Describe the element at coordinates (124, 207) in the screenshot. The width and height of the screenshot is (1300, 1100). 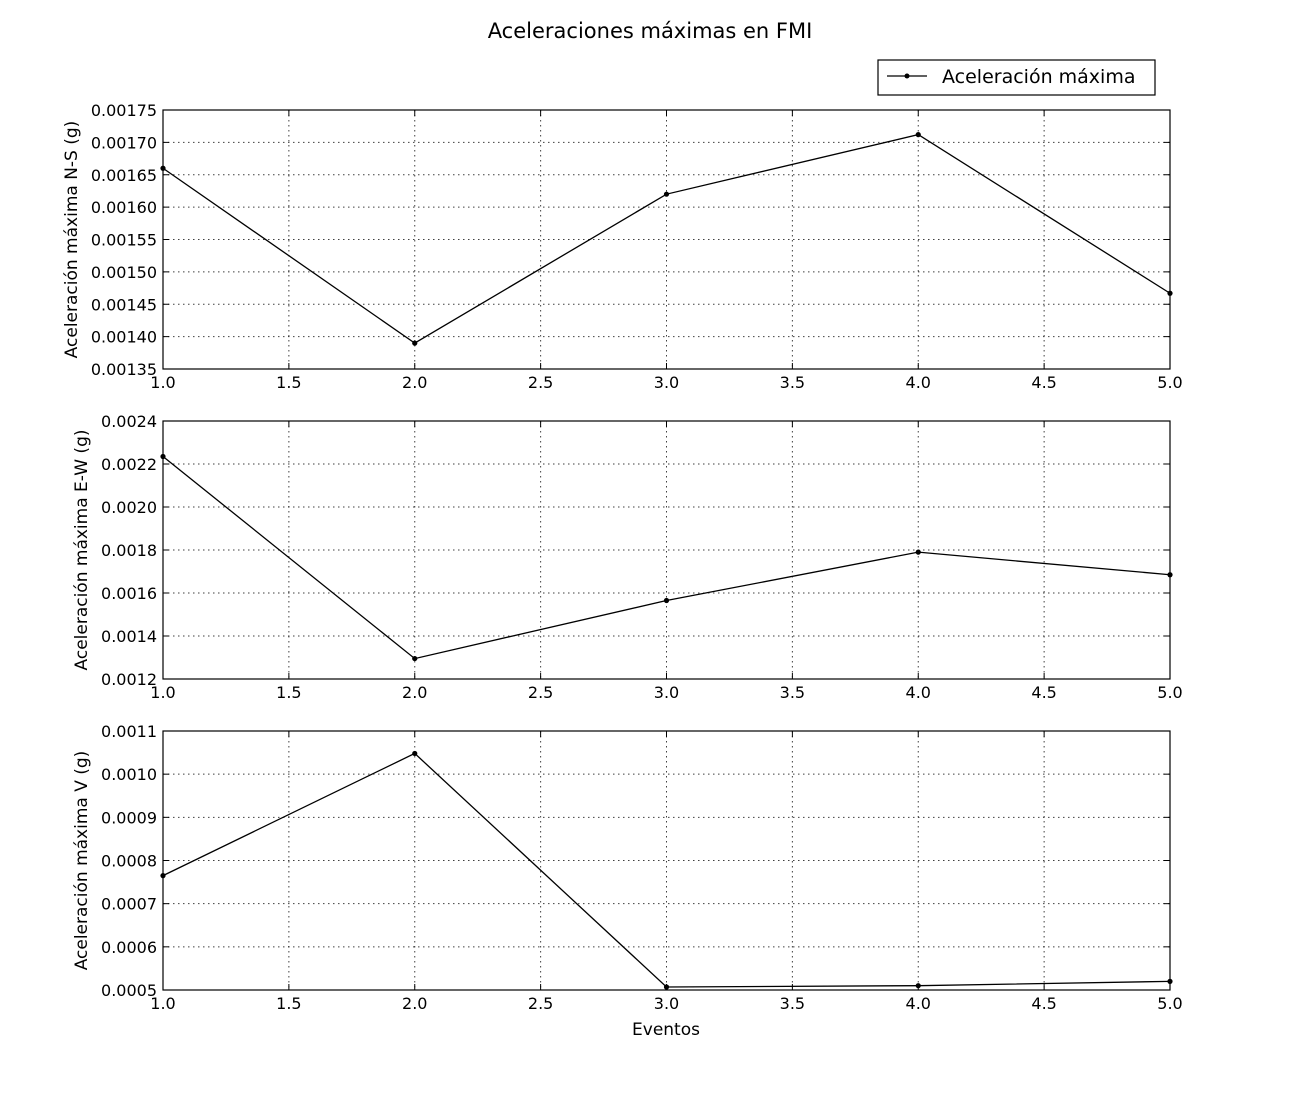
I see `y-tick-label: 0.00160` at that location.